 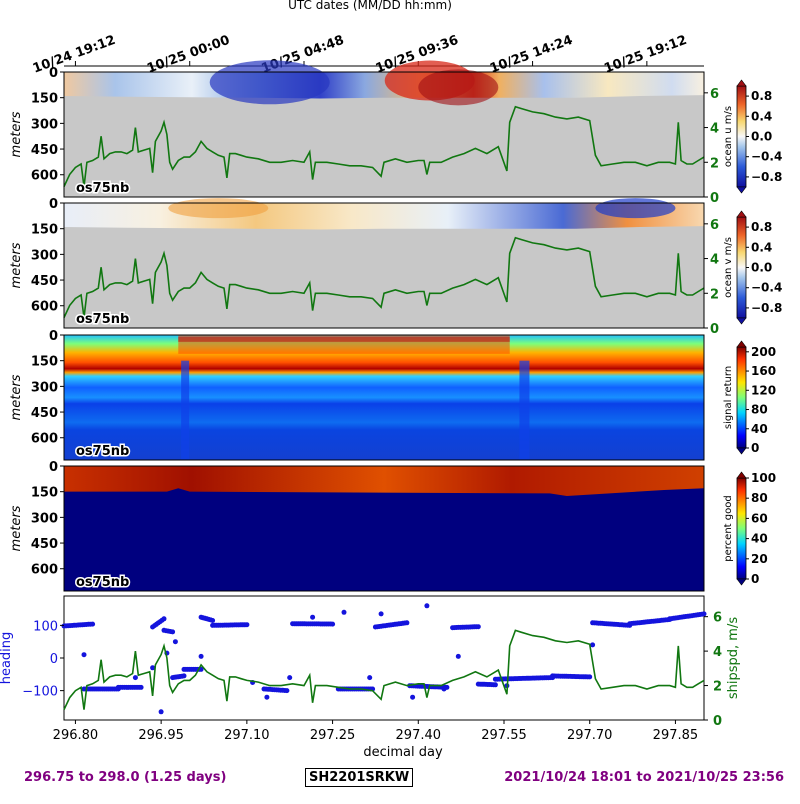 What do you see at coordinates (504, 735) in the screenshot?
I see `x-tick-label: 297.55` at bounding box center [504, 735].